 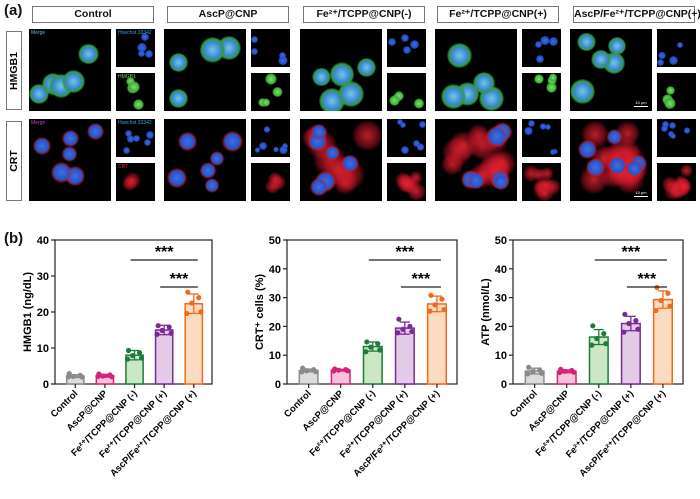 I want to click on hmgb1-hmgb1-channel-image: HMGB1, so click(x=135, y=92).